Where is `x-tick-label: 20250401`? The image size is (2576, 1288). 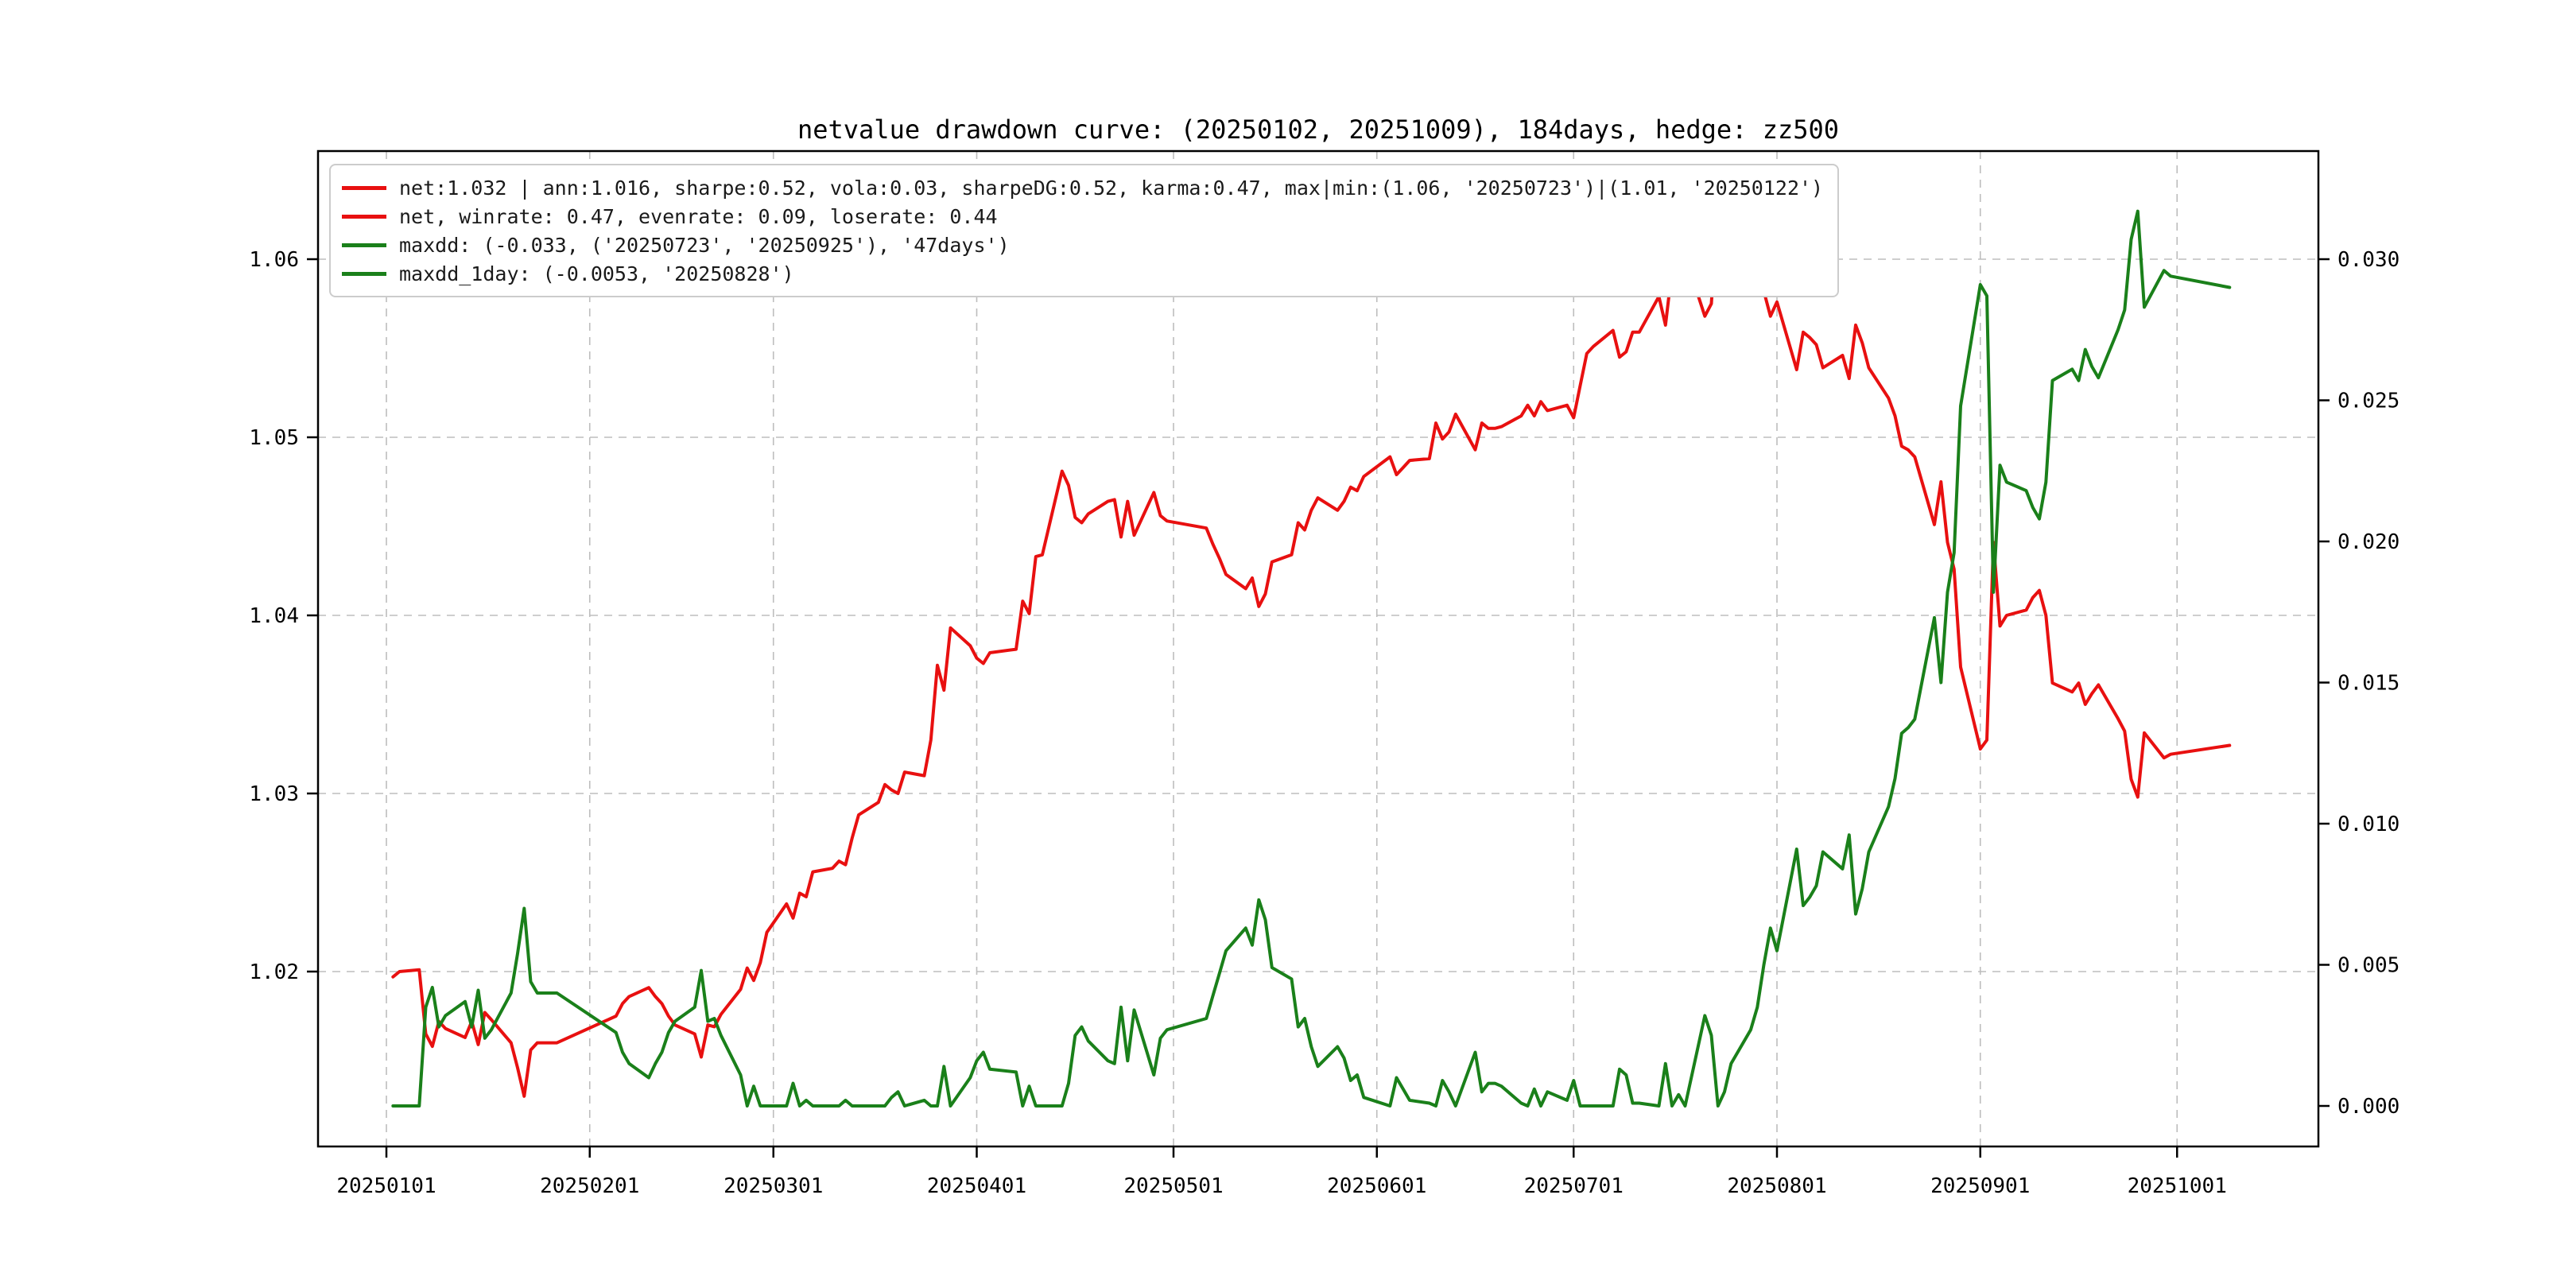
x-tick-label: 20250401 is located at coordinates (976, 1186).